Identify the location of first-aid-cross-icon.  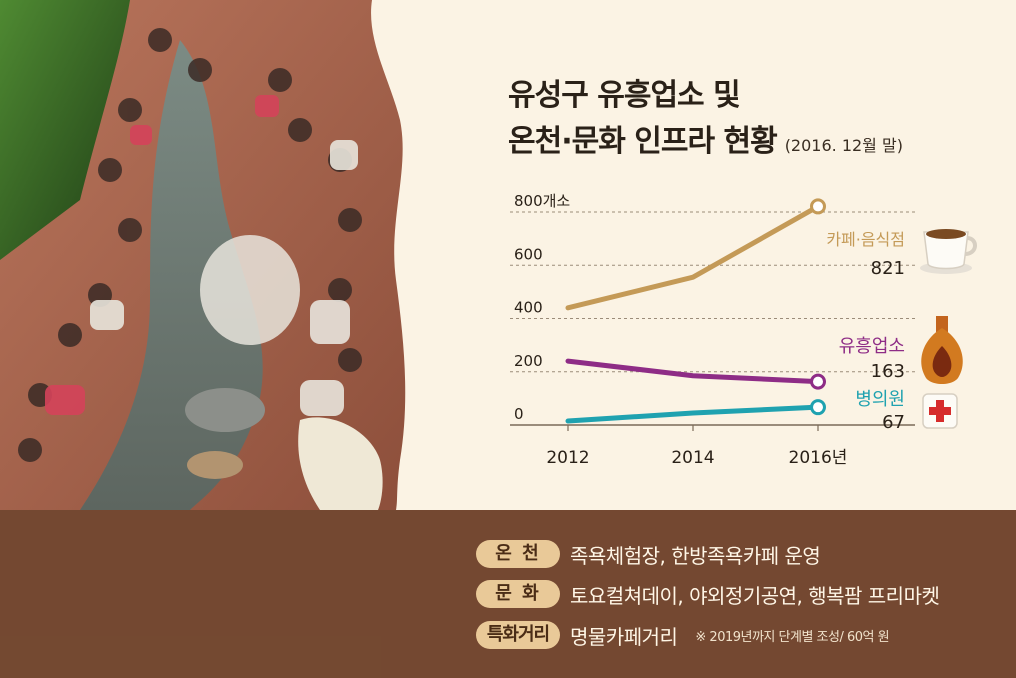
(940, 411).